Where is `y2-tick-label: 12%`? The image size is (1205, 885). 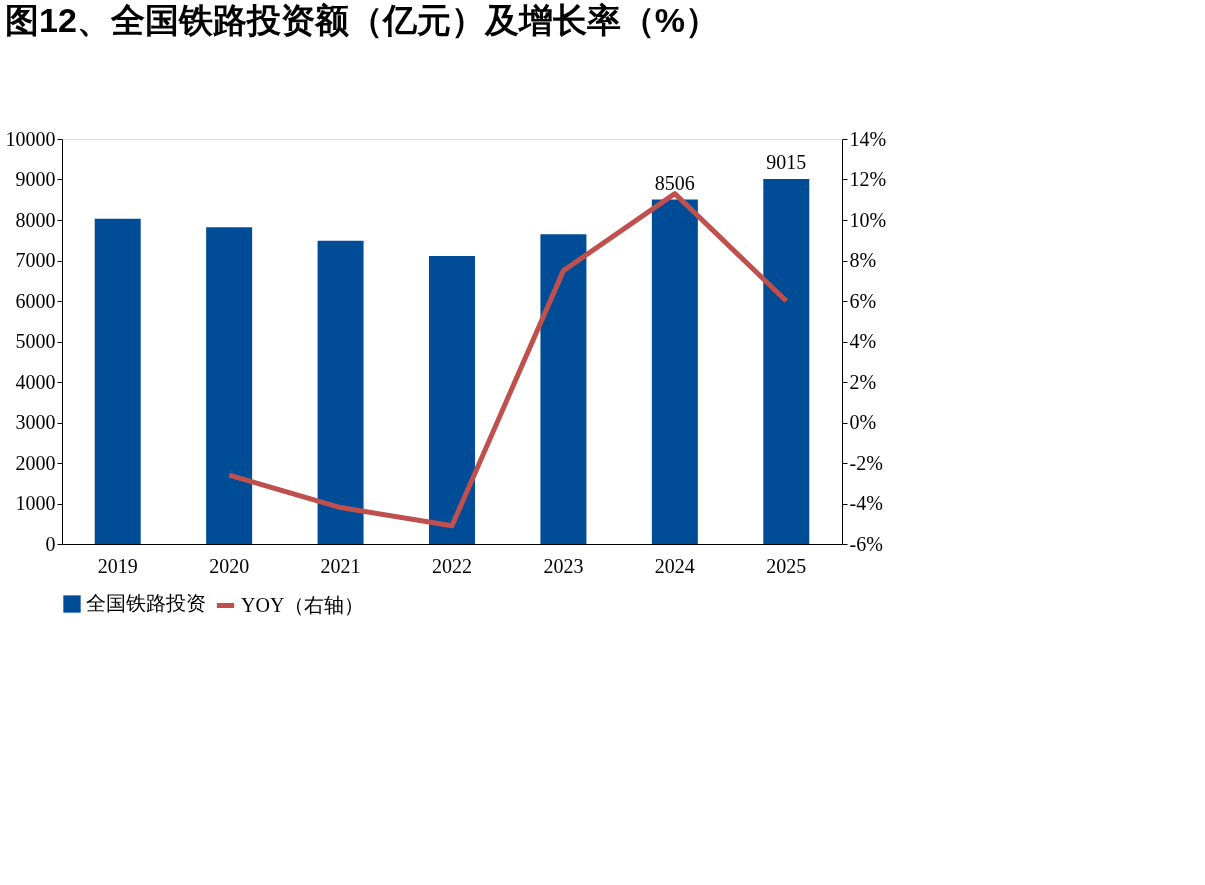
y2-tick-label: 12% is located at coordinates (868, 179).